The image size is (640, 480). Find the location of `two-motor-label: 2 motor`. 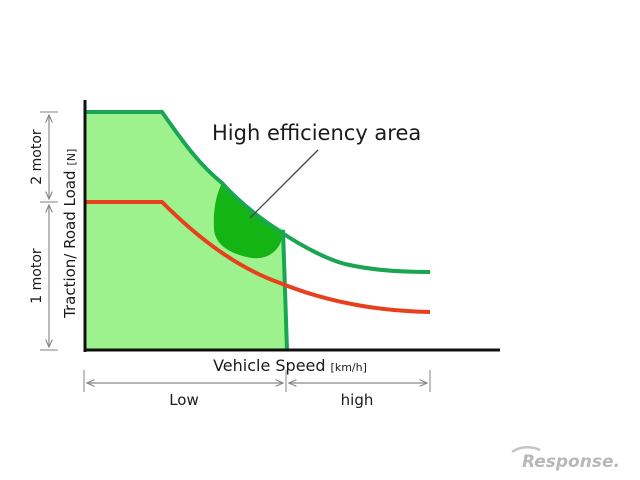

two-motor-label: 2 motor is located at coordinates (37, 157).